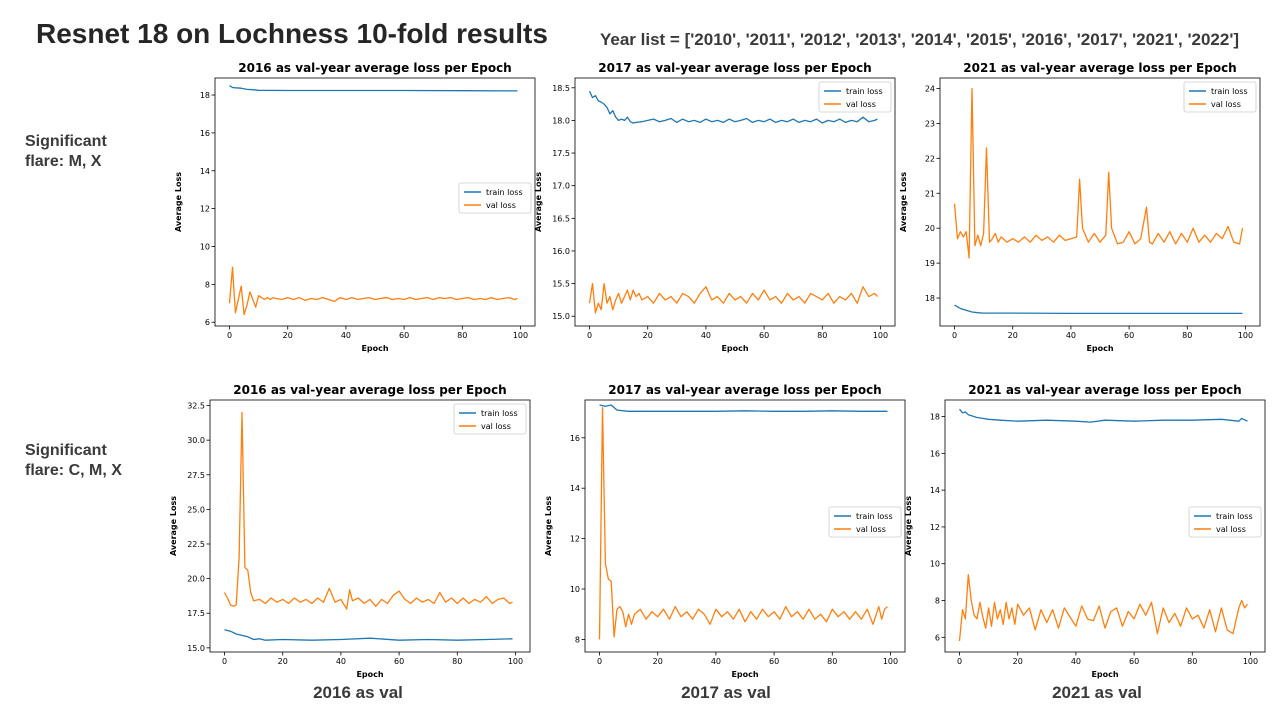 The image size is (1280, 720). Describe the element at coordinates (196, 406) in the screenshot. I see `y-tick-label: 32.5` at that location.